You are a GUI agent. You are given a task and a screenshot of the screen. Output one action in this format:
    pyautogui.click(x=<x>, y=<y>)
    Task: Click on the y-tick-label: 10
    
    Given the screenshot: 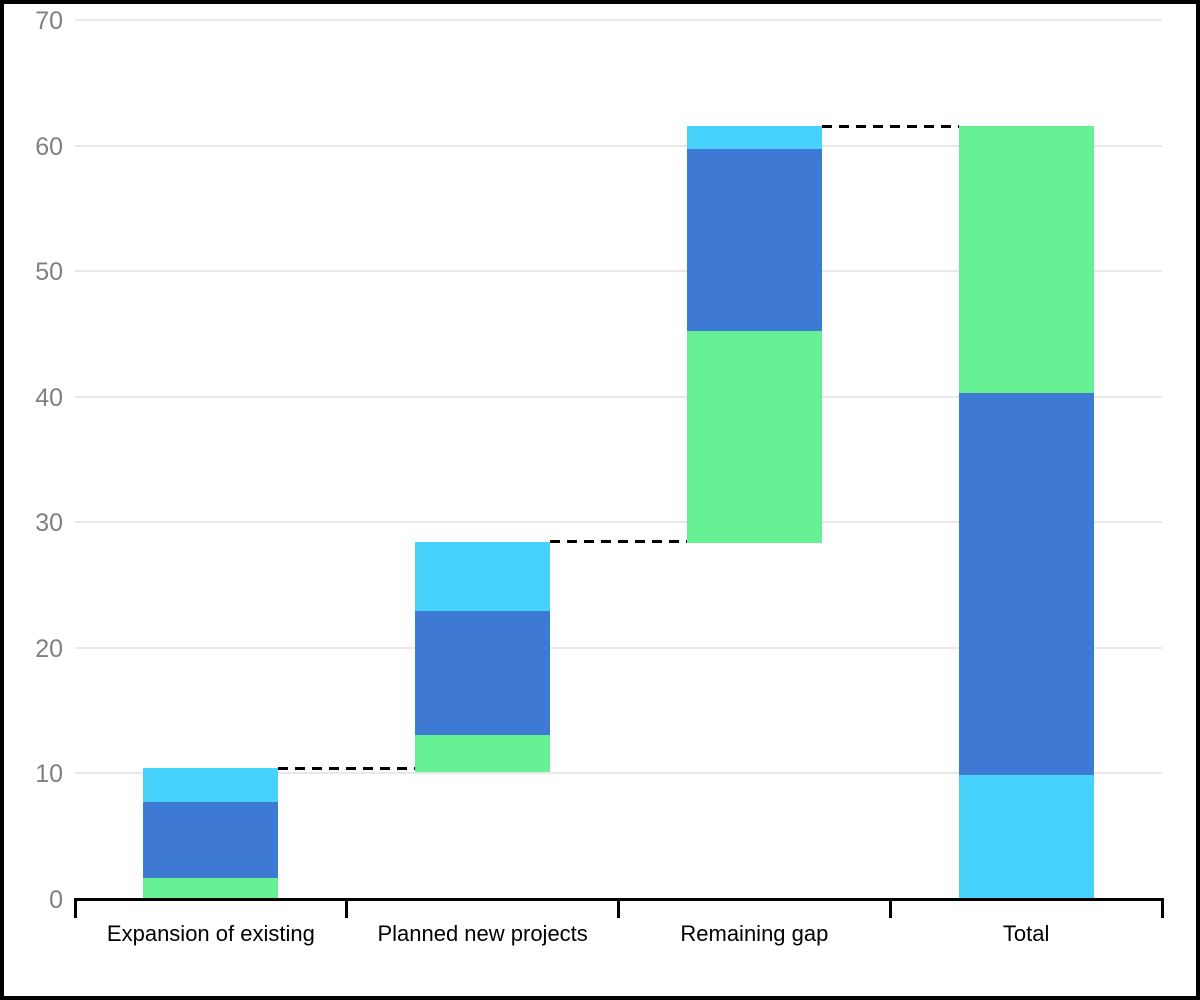 What is the action you would take?
    pyautogui.click(x=49, y=774)
    